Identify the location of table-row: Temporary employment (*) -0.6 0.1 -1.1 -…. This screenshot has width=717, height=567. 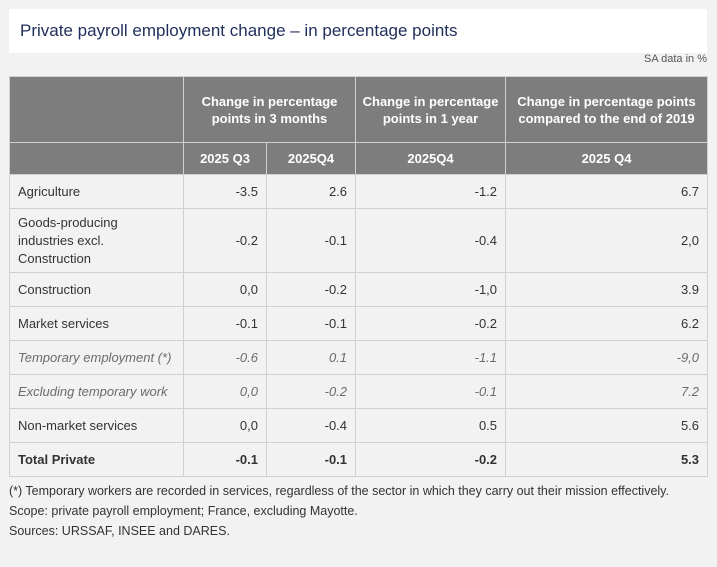
(359, 357).